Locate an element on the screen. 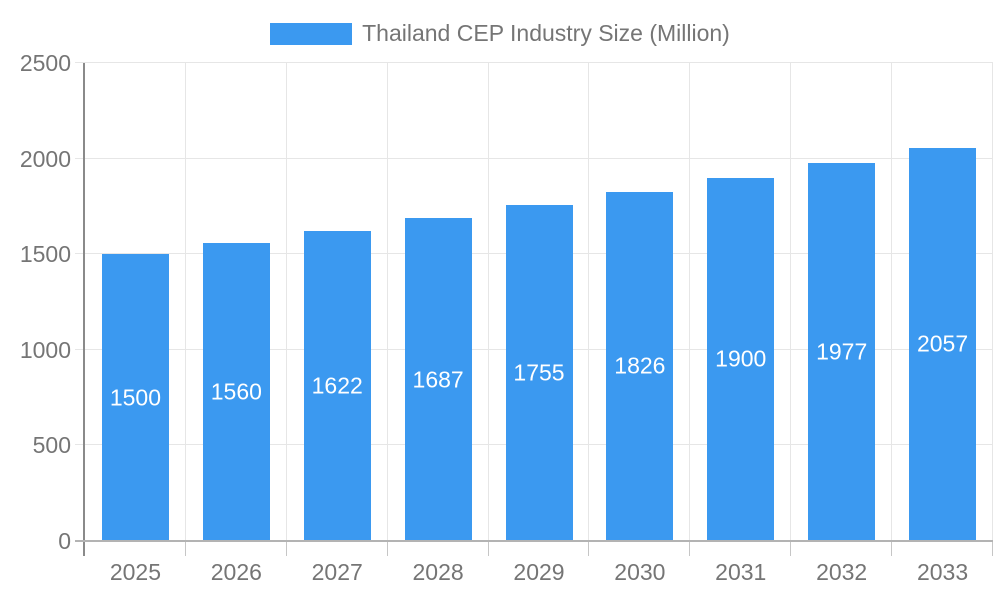  bar-value-label: 1500 is located at coordinates (135, 397).